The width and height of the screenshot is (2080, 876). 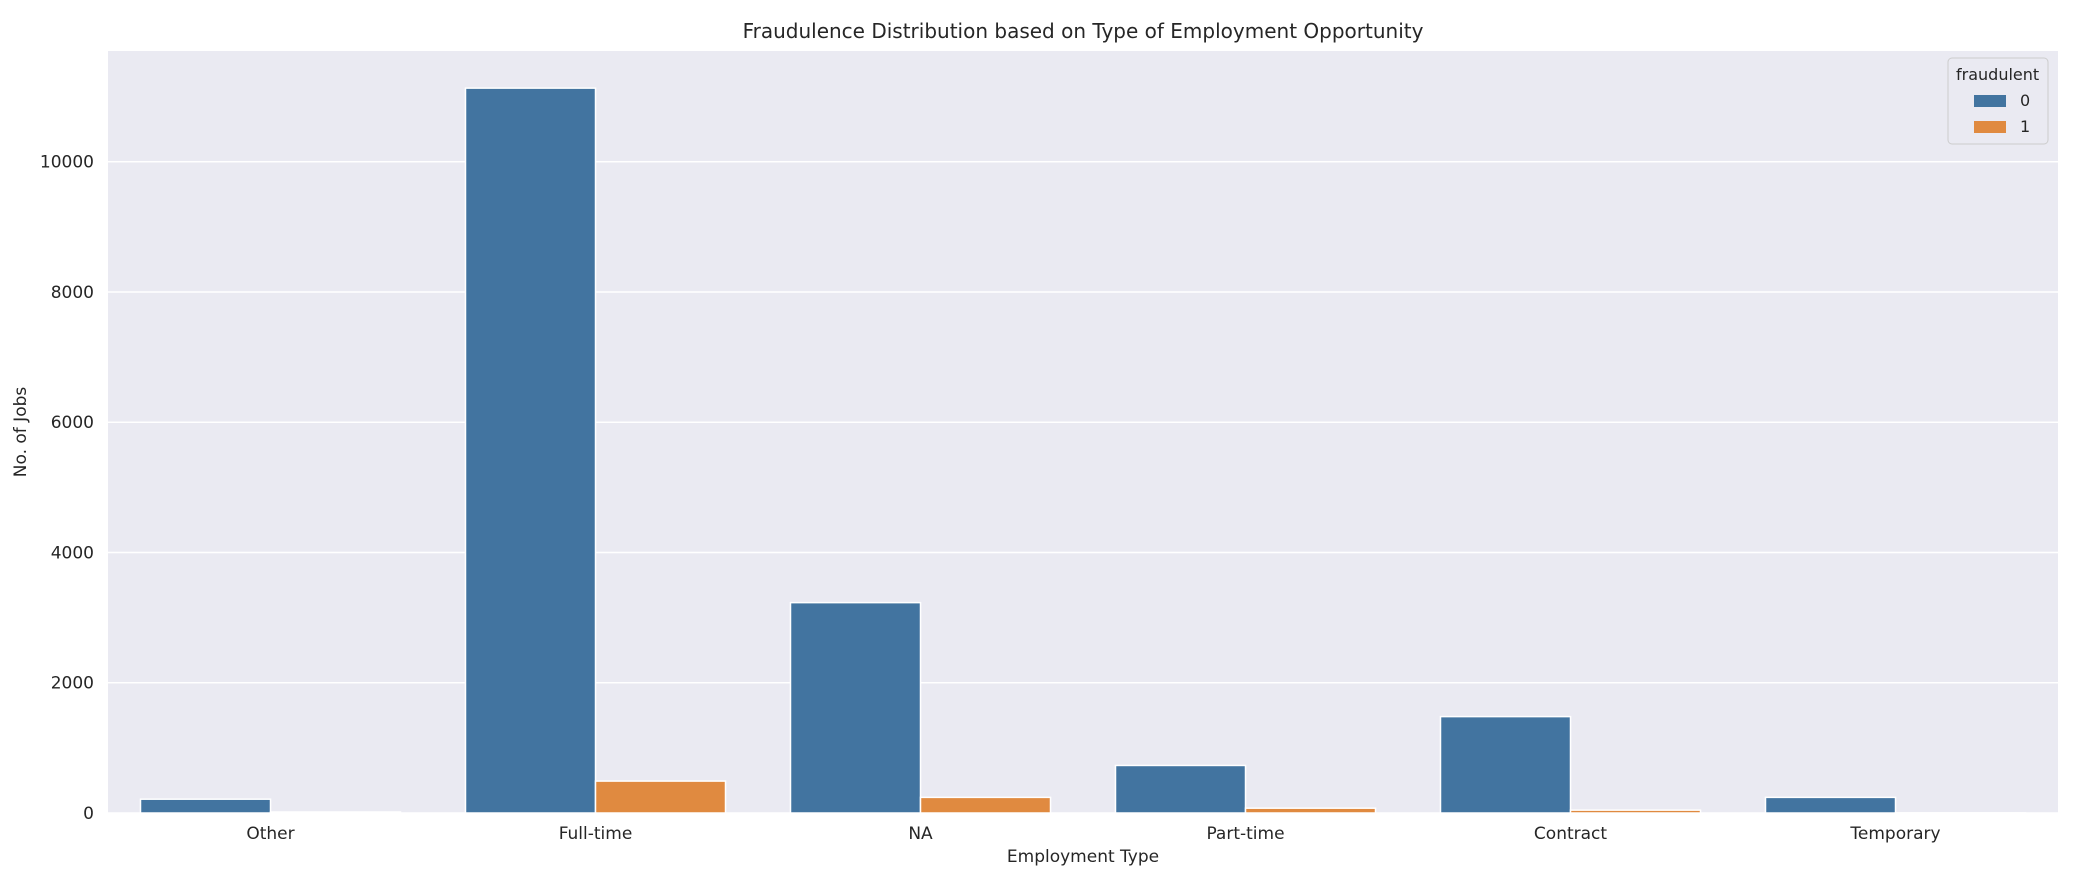 I want to click on legend: fraudulent 01, so click(x=1998, y=101).